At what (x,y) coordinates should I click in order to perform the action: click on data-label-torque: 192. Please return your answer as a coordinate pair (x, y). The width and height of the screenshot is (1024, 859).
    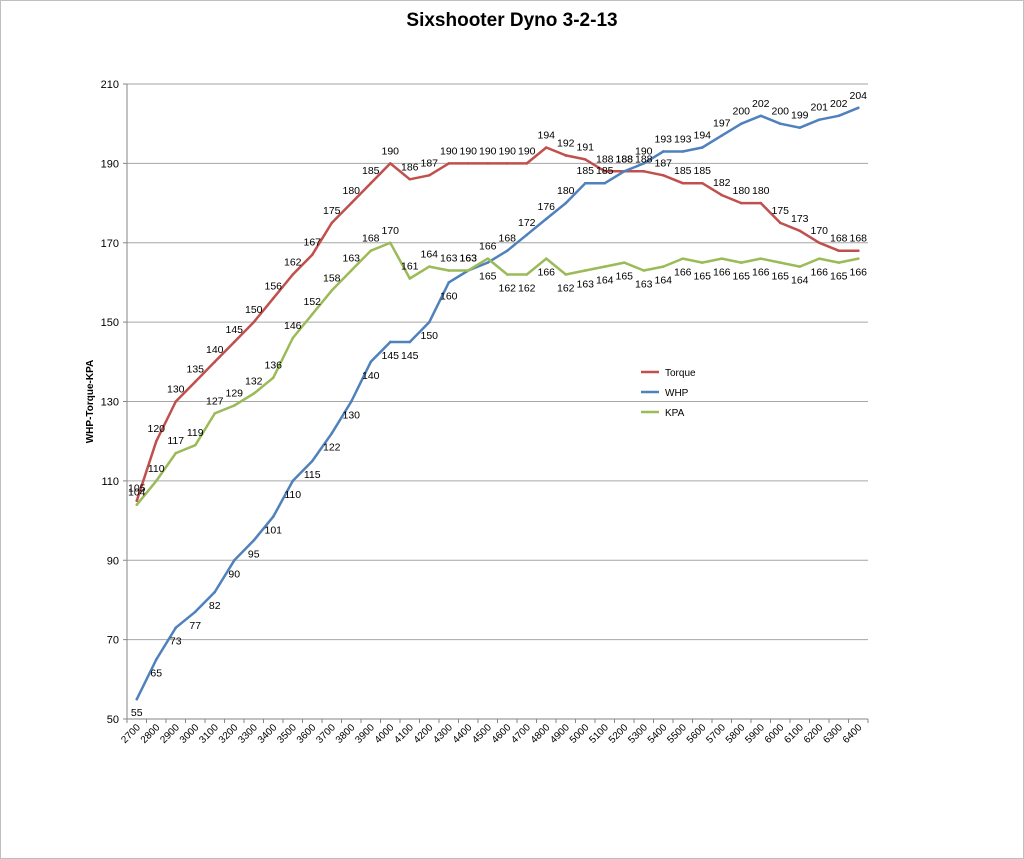
    Looking at the image, I should click on (566, 143).